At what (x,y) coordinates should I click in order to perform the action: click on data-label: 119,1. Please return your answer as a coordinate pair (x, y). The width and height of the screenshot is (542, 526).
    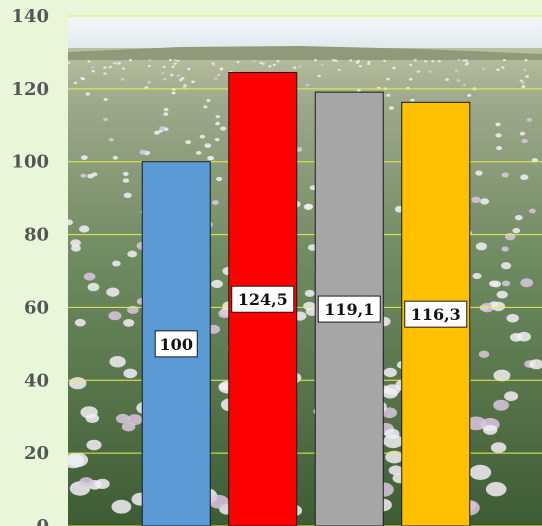
    Looking at the image, I should click on (349, 309).